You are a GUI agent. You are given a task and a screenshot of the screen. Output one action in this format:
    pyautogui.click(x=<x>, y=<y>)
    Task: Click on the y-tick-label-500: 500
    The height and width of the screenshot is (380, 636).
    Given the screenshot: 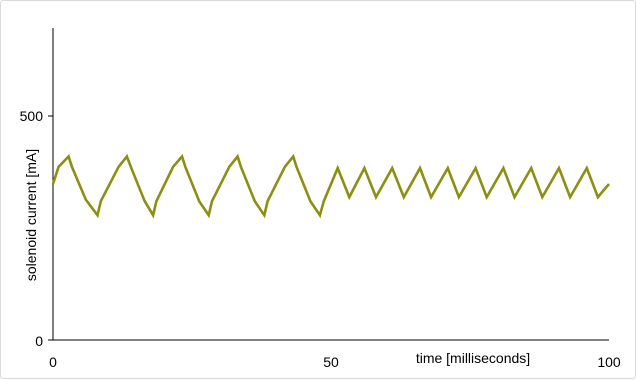 What is the action you would take?
    pyautogui.click(x=32, y=116)
    